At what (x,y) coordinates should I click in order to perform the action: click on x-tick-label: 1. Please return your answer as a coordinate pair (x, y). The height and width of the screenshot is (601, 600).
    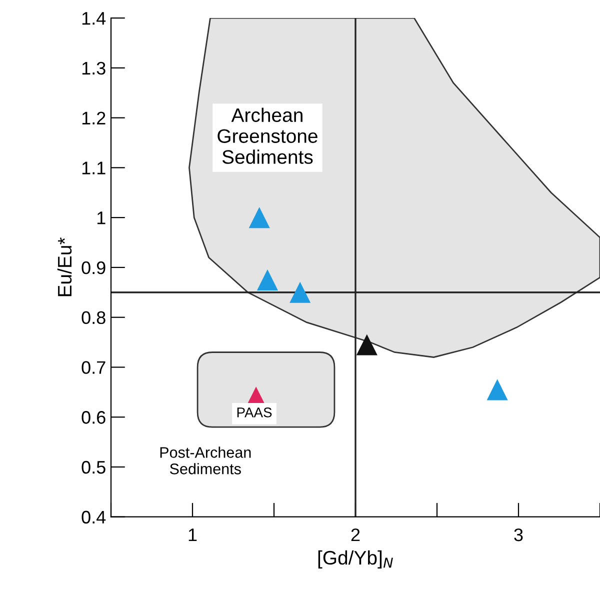
    Looking at the image, I should click on (192, 535).